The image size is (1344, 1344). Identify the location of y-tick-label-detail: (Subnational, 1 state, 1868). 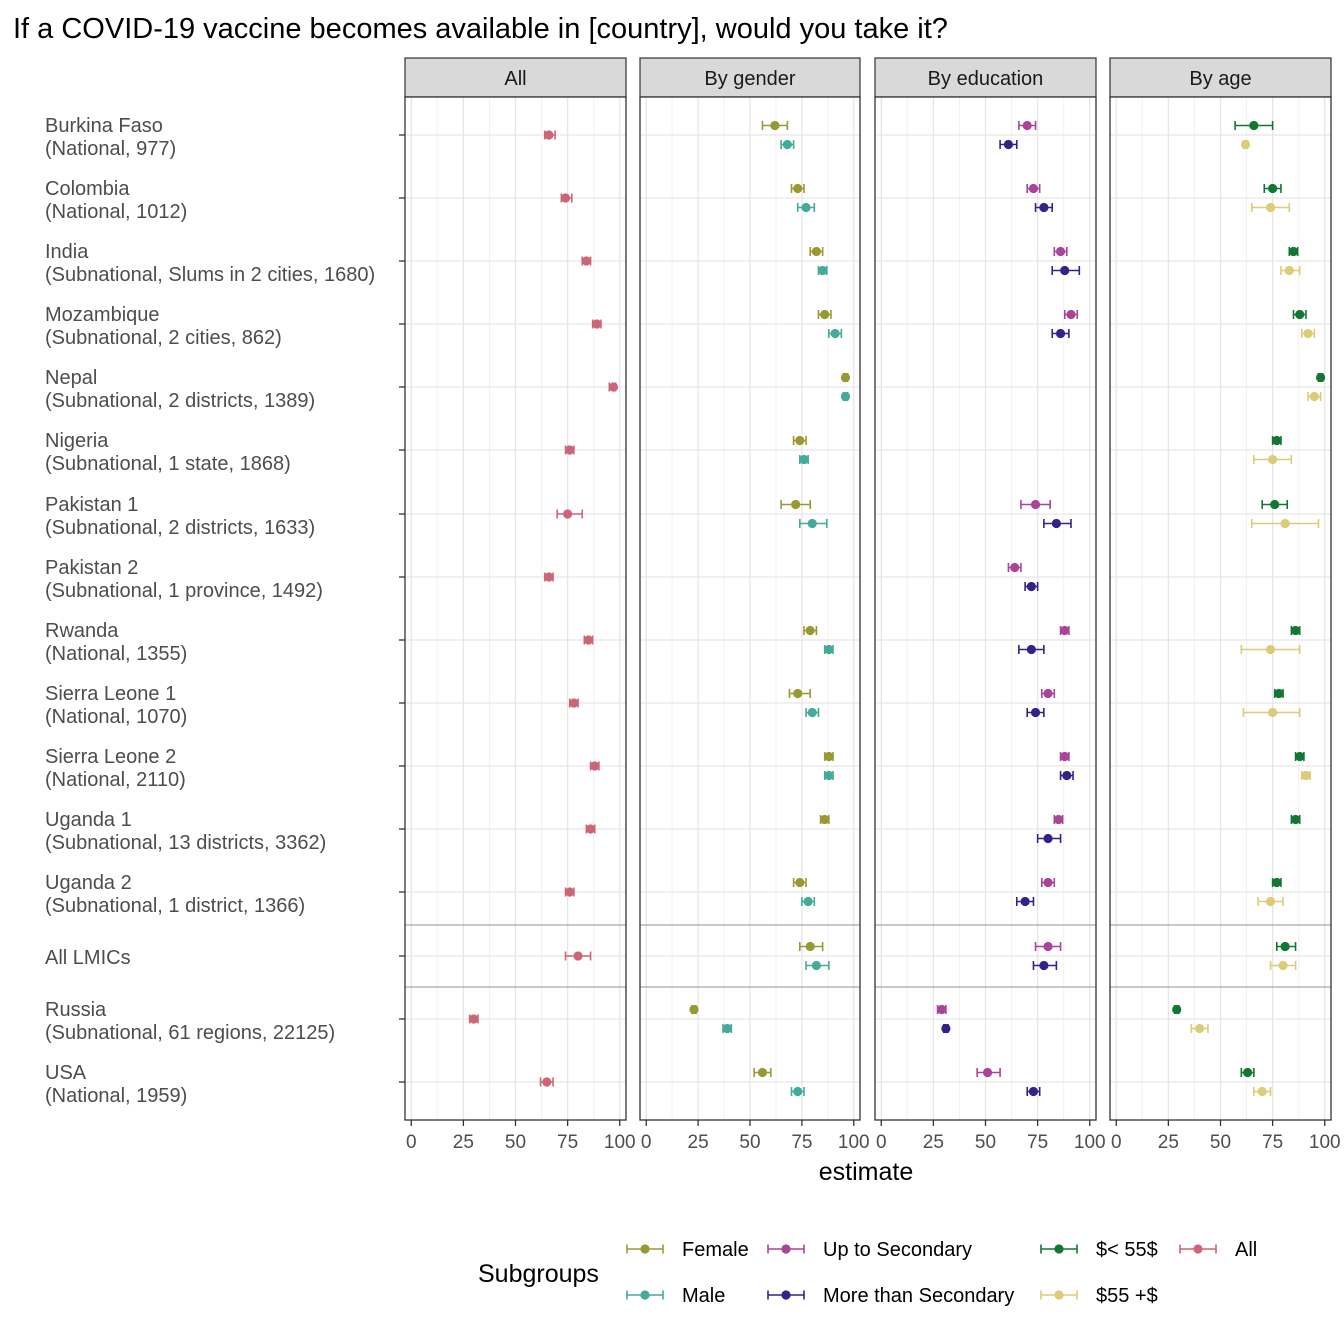
(168, 464).